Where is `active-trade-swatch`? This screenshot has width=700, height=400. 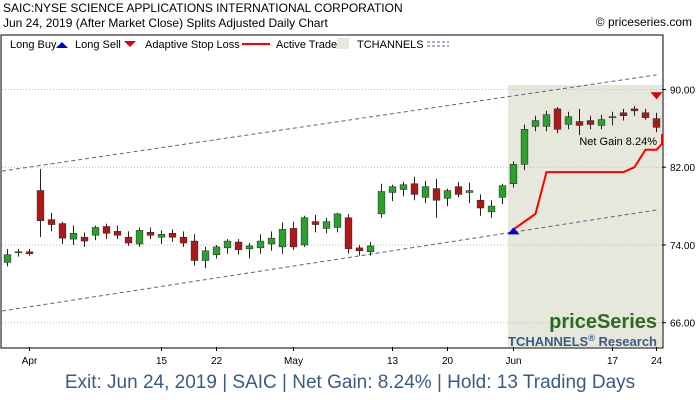 active-trade-swatch is located at coordinates (343, 43).